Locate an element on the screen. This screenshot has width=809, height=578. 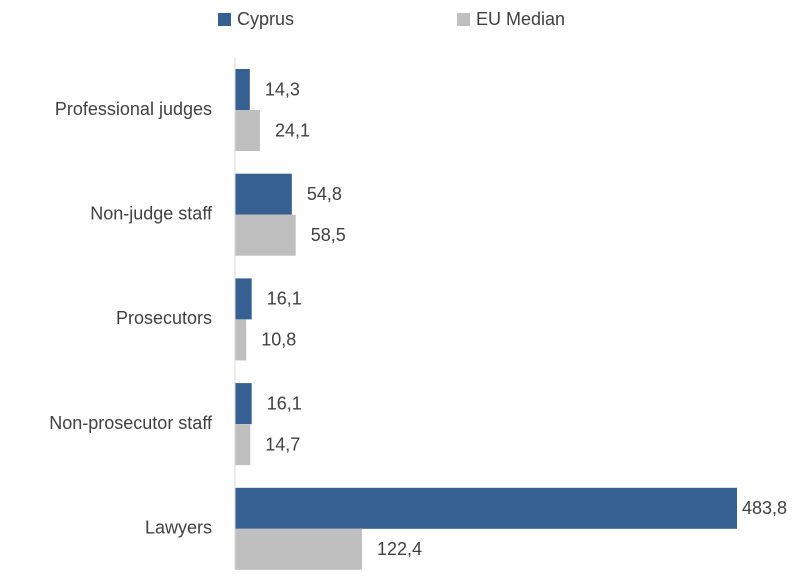
y-tick-label: Professional judges is located at coordinates (133, 109).